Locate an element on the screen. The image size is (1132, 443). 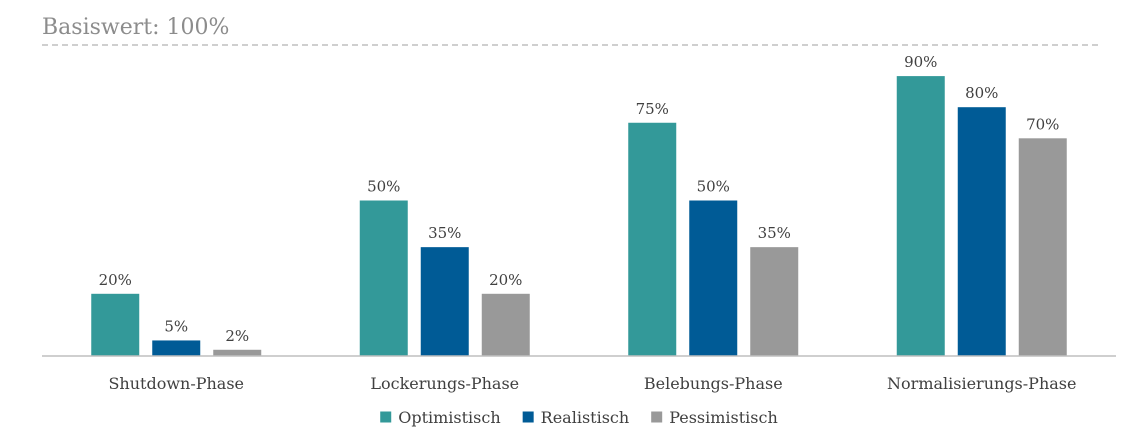
value-label-pessimistisch-3: 35% is located at coordinates (774, 233).